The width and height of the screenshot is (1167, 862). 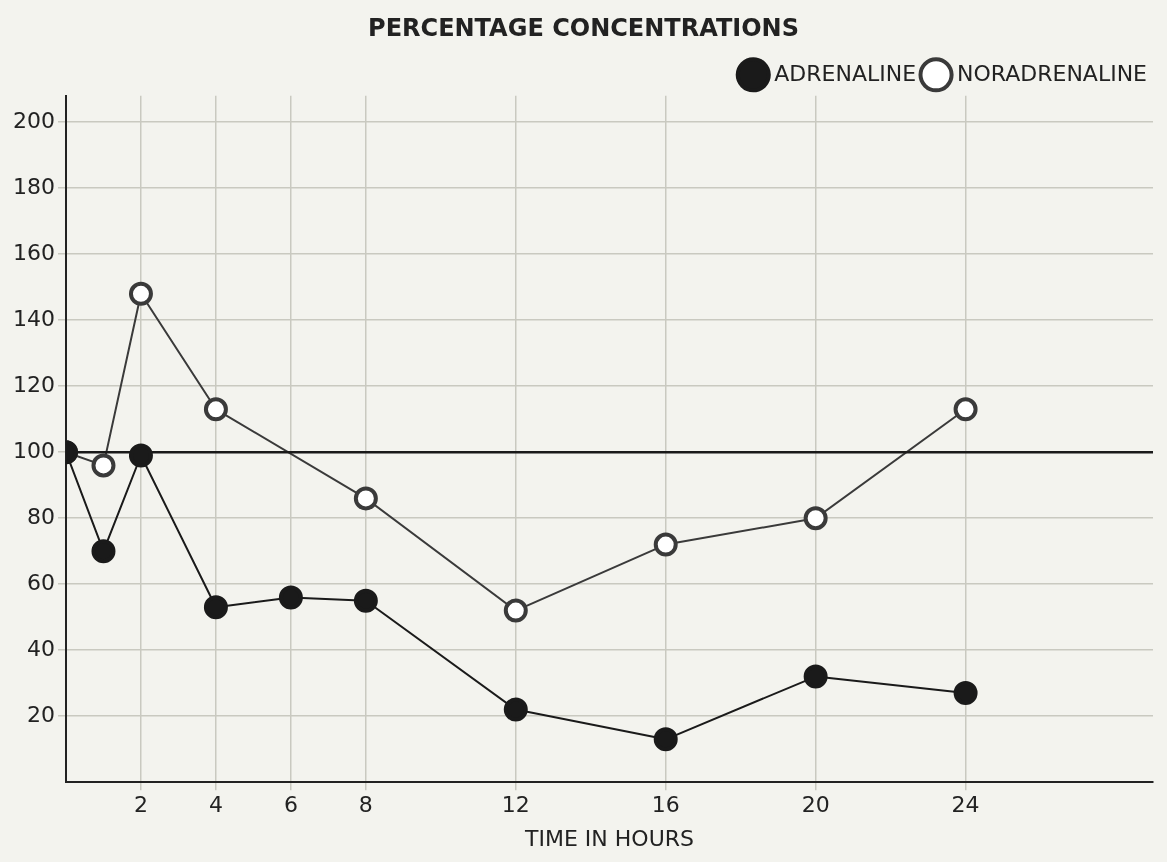 I want to click on y-tick-label: 200, so click(x=33, y=120).